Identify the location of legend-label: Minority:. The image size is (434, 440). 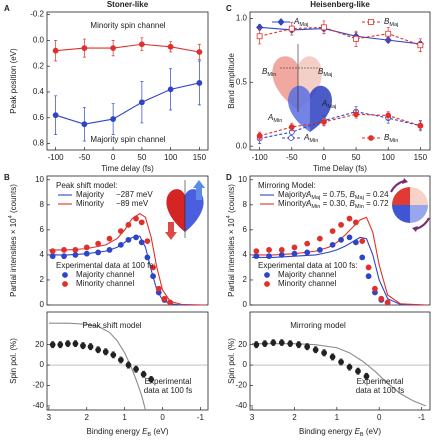
(293, 203).